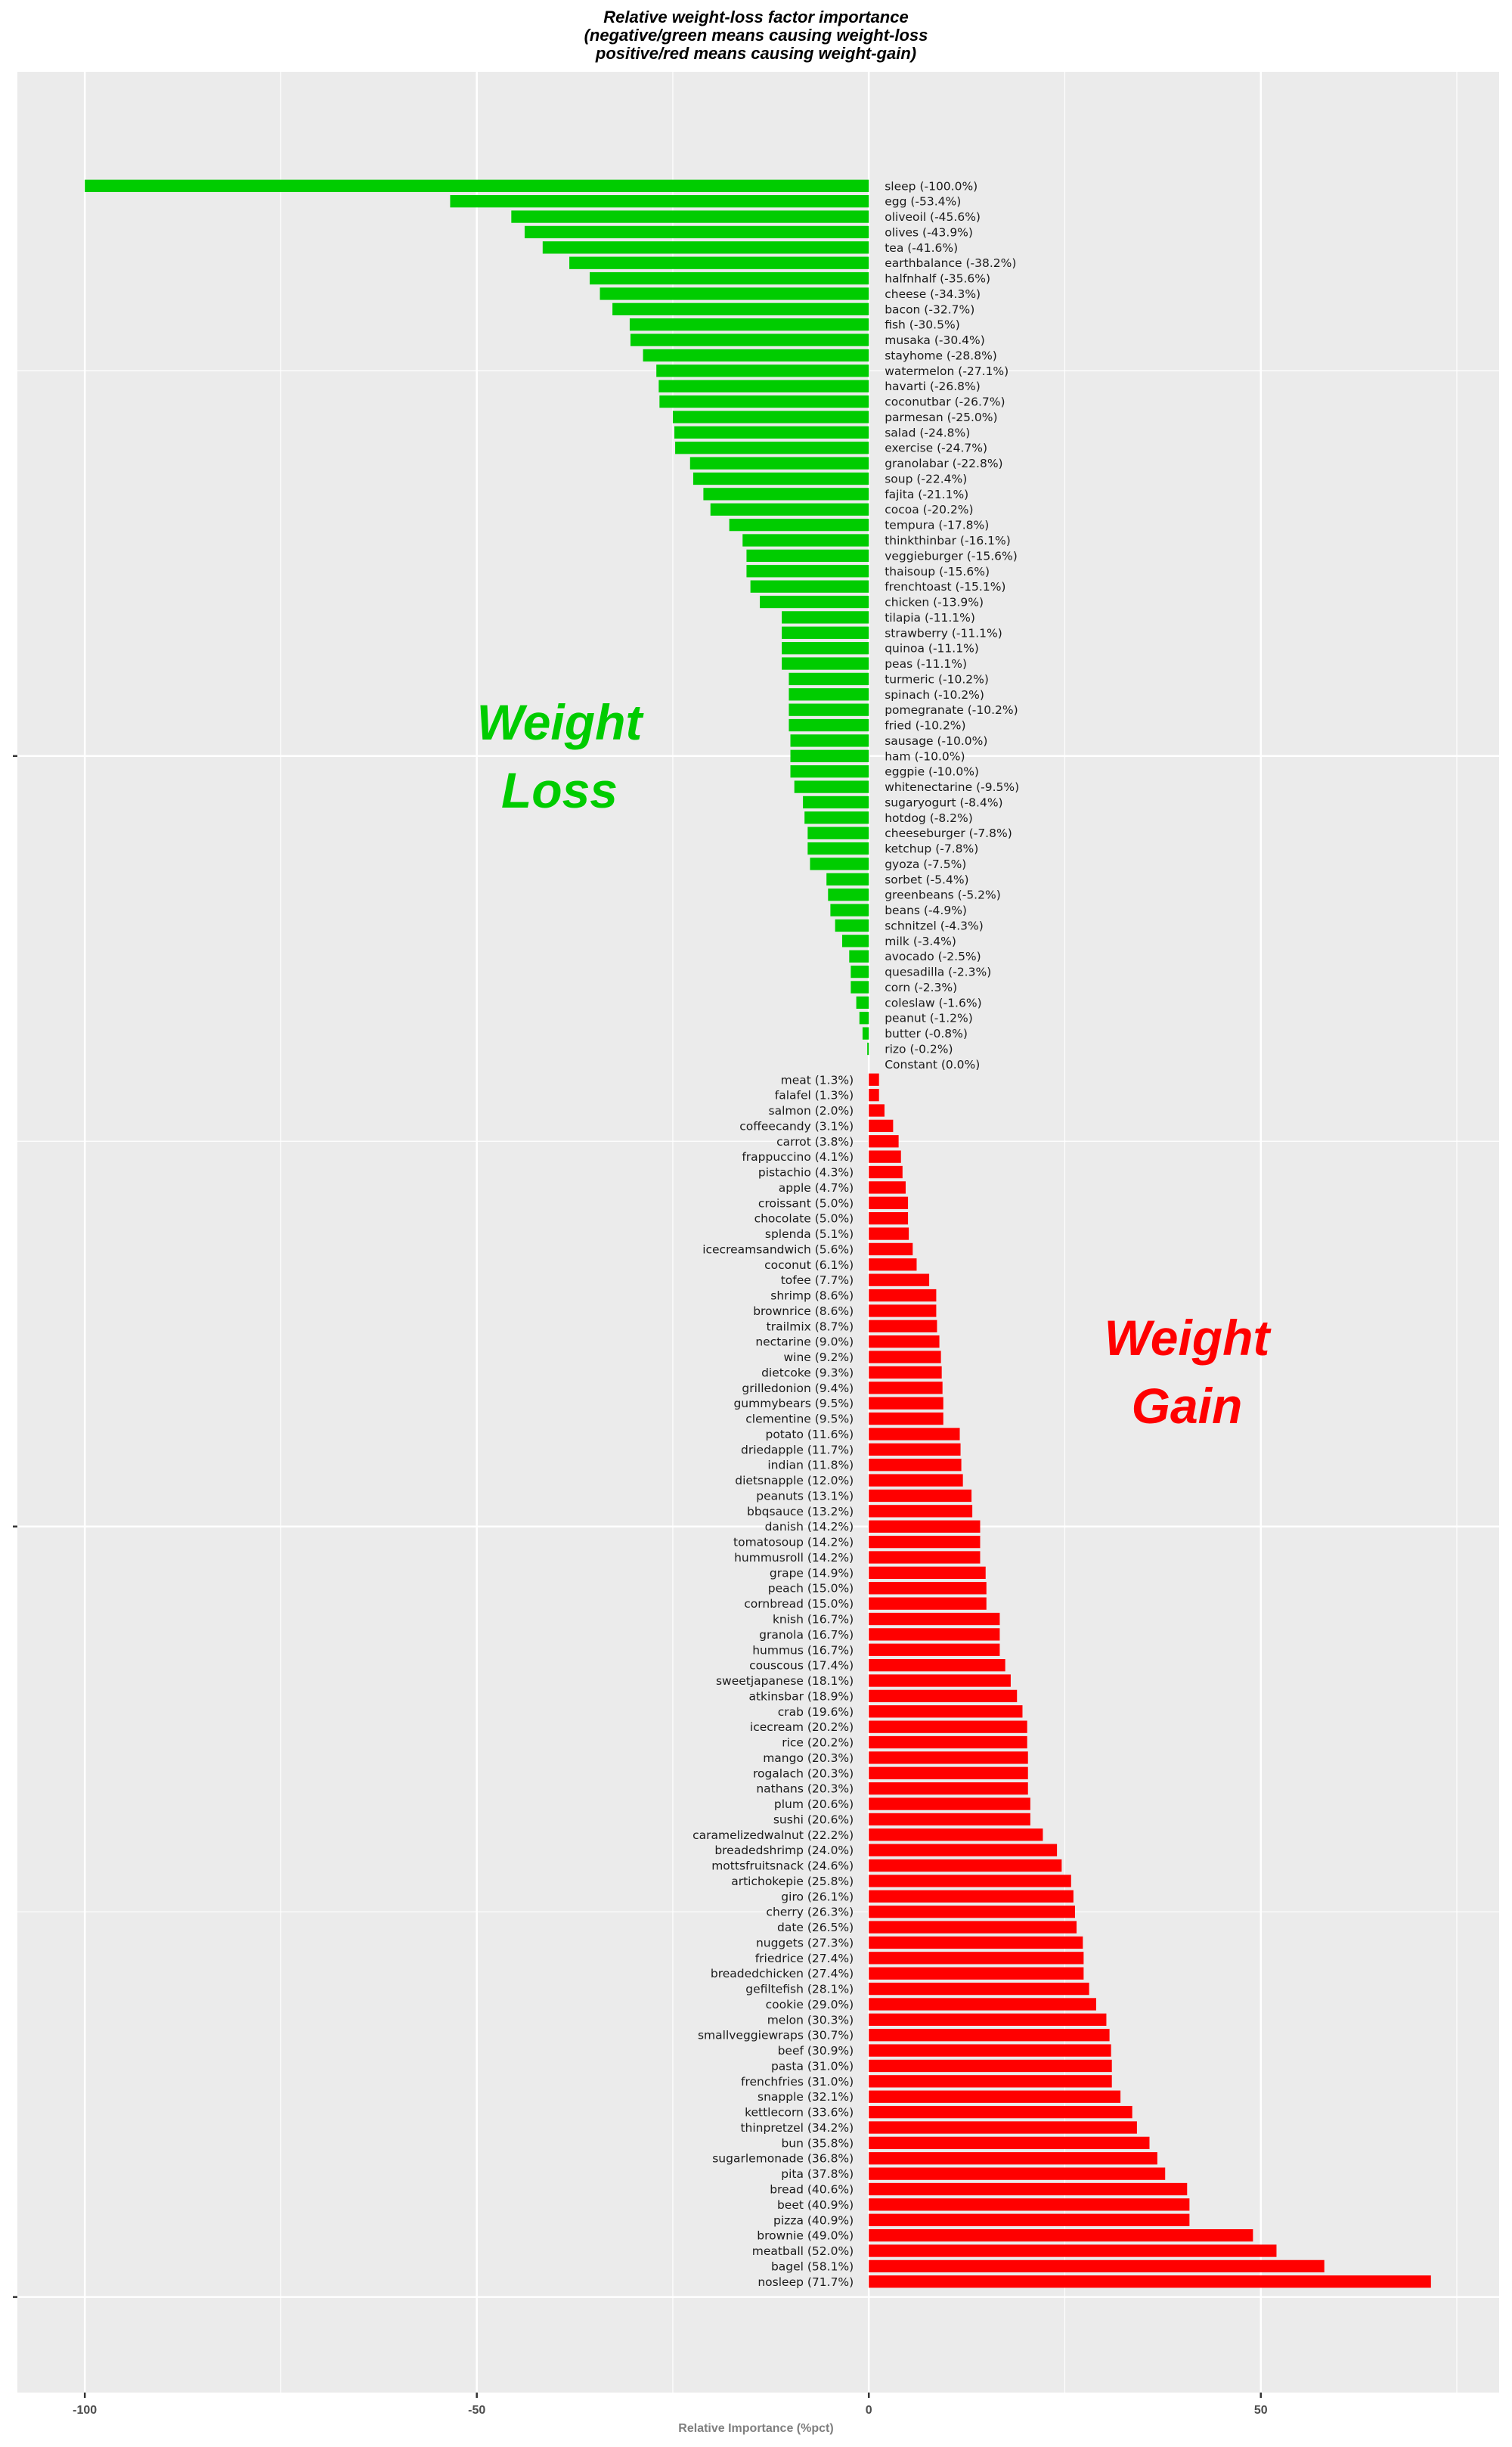 The width and height of the screenshot is (1512, 2447). What do you see at coordinates (928, 1604) in the screenshot?
I see `bar-cornbread` at bounding box center [928, 1604].